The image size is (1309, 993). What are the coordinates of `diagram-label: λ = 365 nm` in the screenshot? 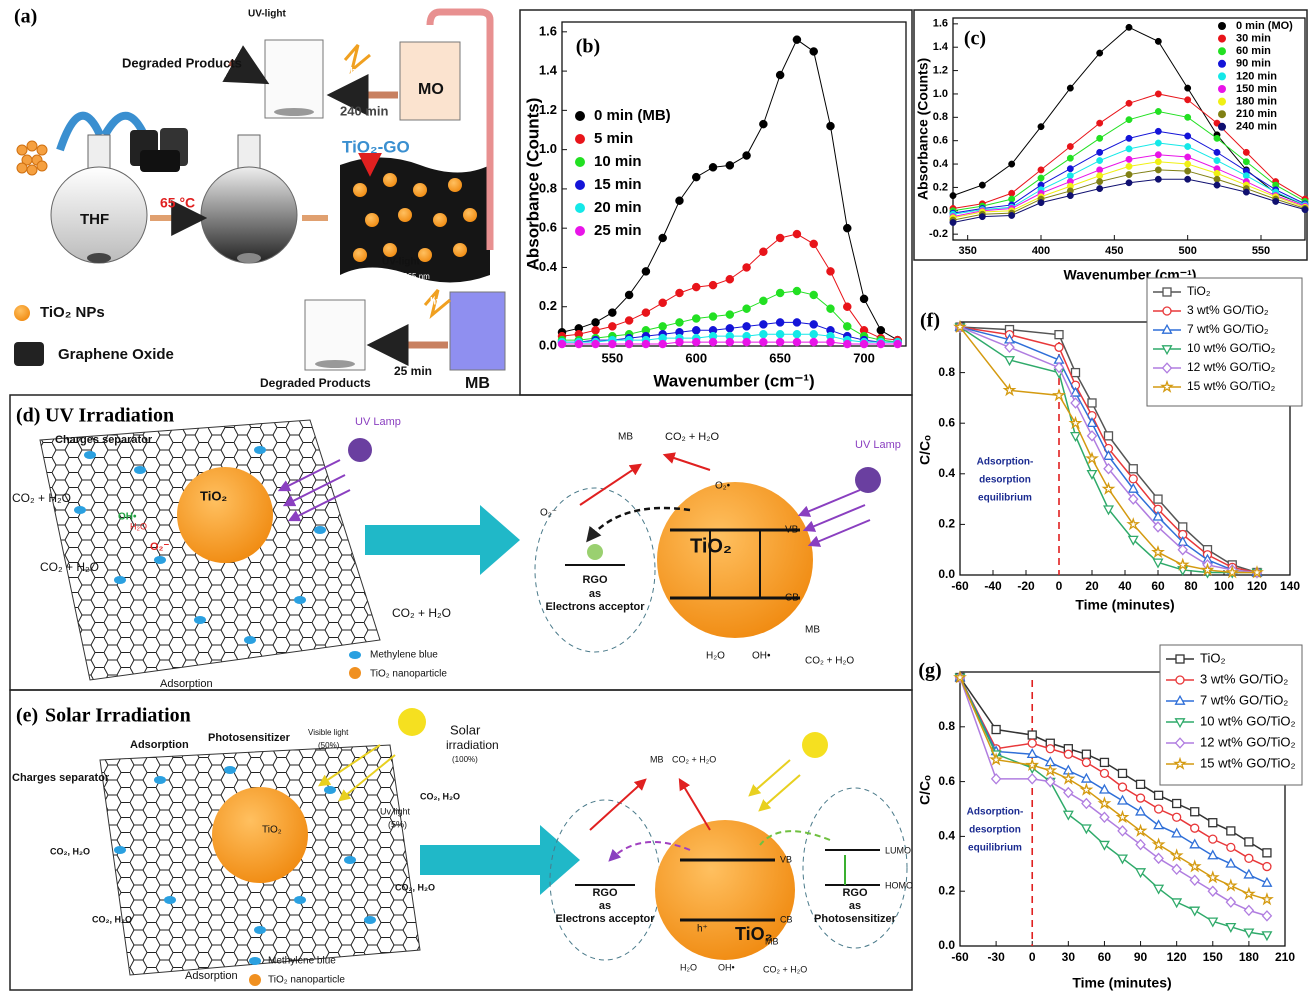 It's located at (410, 276).